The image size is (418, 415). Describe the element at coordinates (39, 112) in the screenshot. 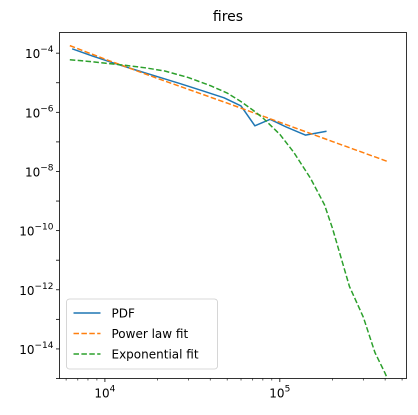

I see `y-tick-label: 10⁻⁶` at that location.